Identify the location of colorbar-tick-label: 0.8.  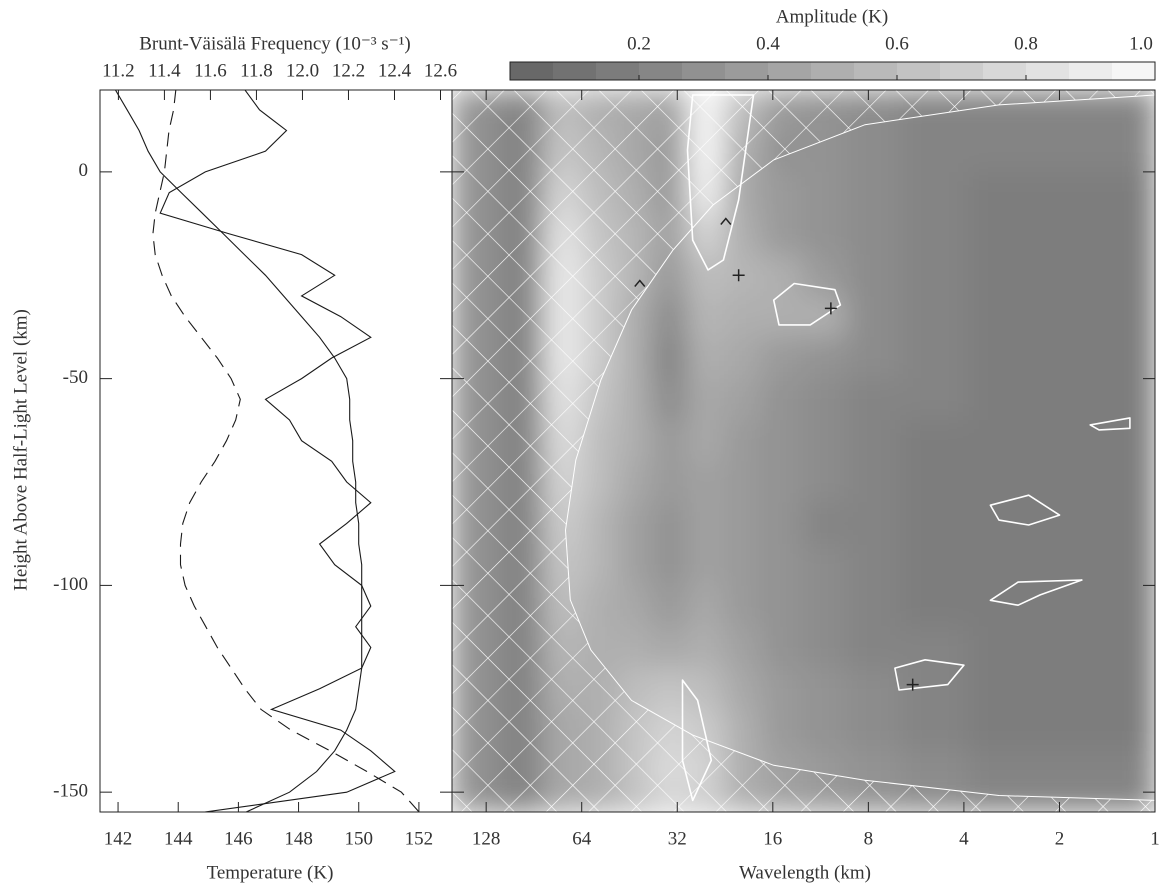
(1026, 43).